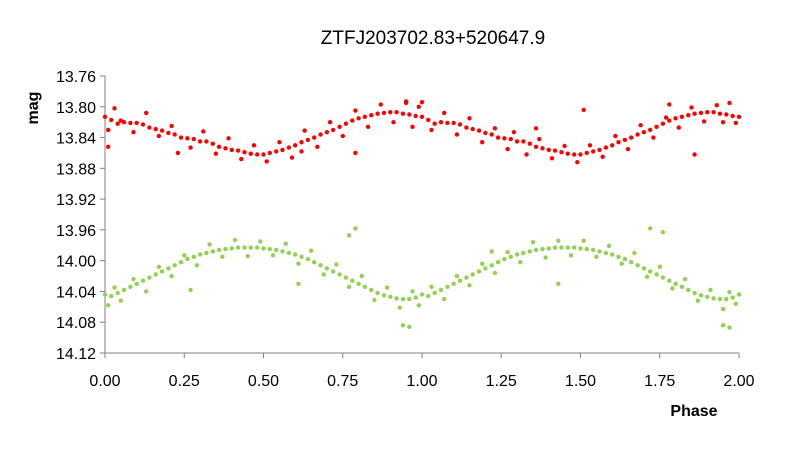 The image size is (804, 452). What do you see at coordinates (76, 200) in the screenshot?
I see `y-tick-label: 13.92` at bounding box center [76, 200].